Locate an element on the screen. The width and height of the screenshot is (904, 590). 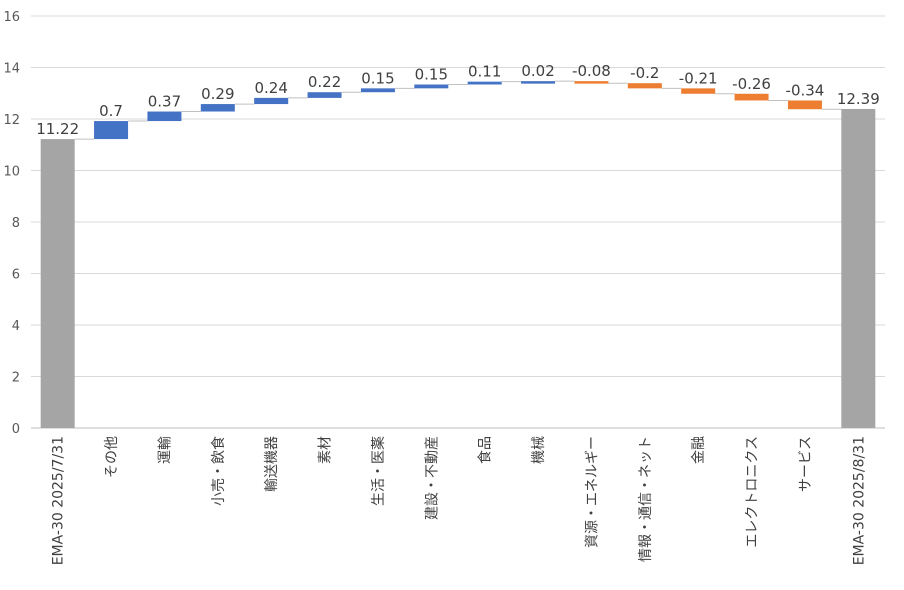
data-label: 0.7 is located at coordinates (111, 111).